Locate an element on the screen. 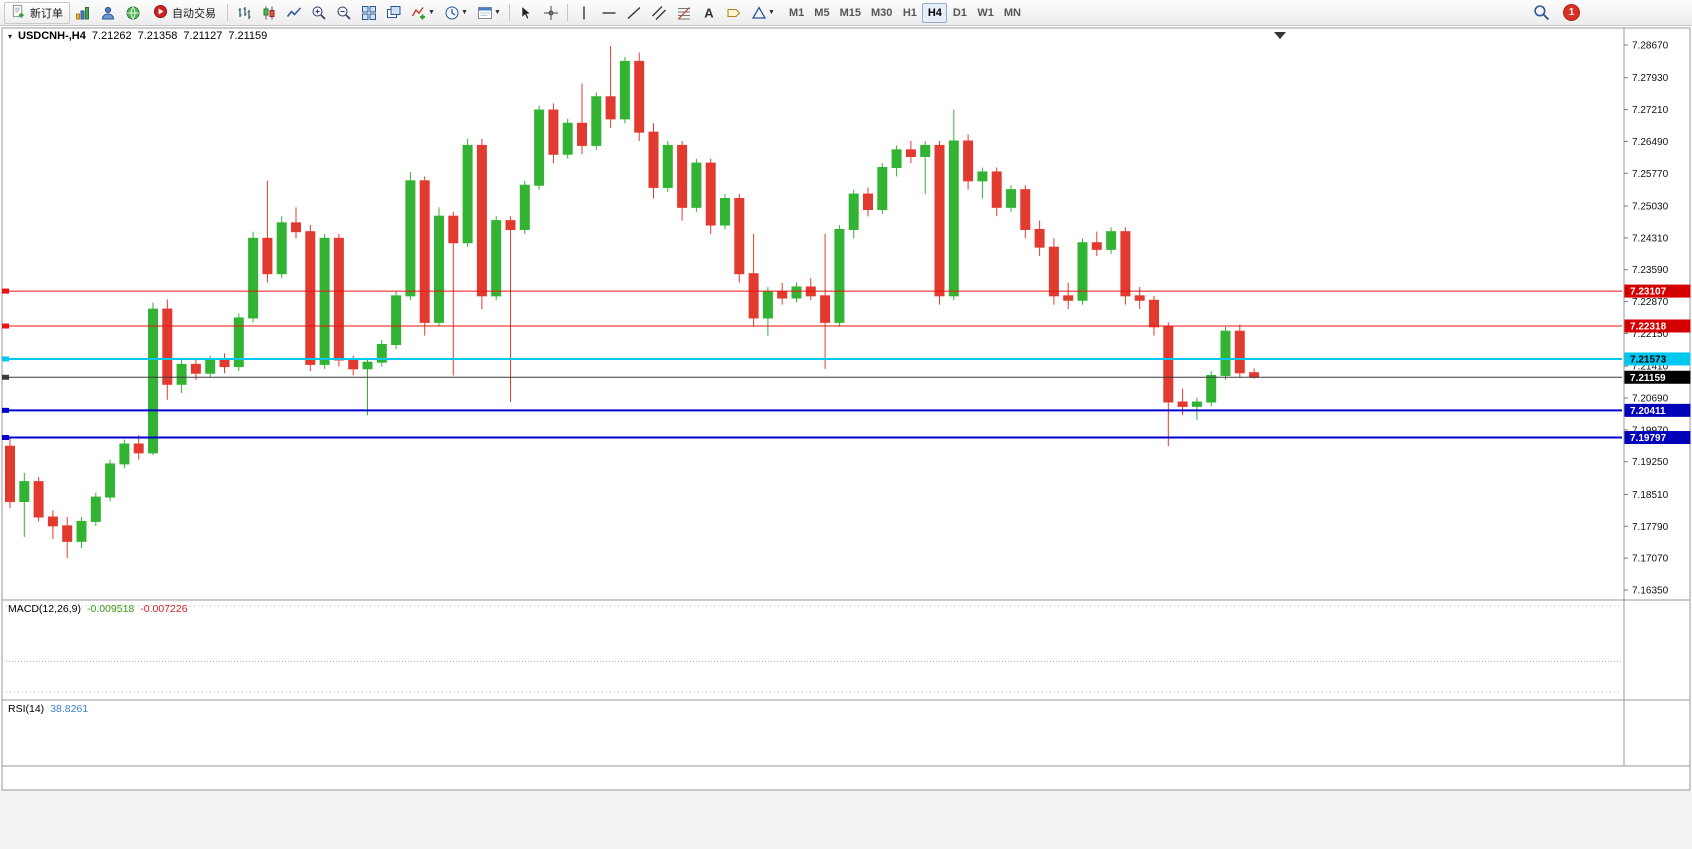 This screenshot has width=1692, height=849. price-line-value: 7.19797 is located at coordinates (1648, 438).